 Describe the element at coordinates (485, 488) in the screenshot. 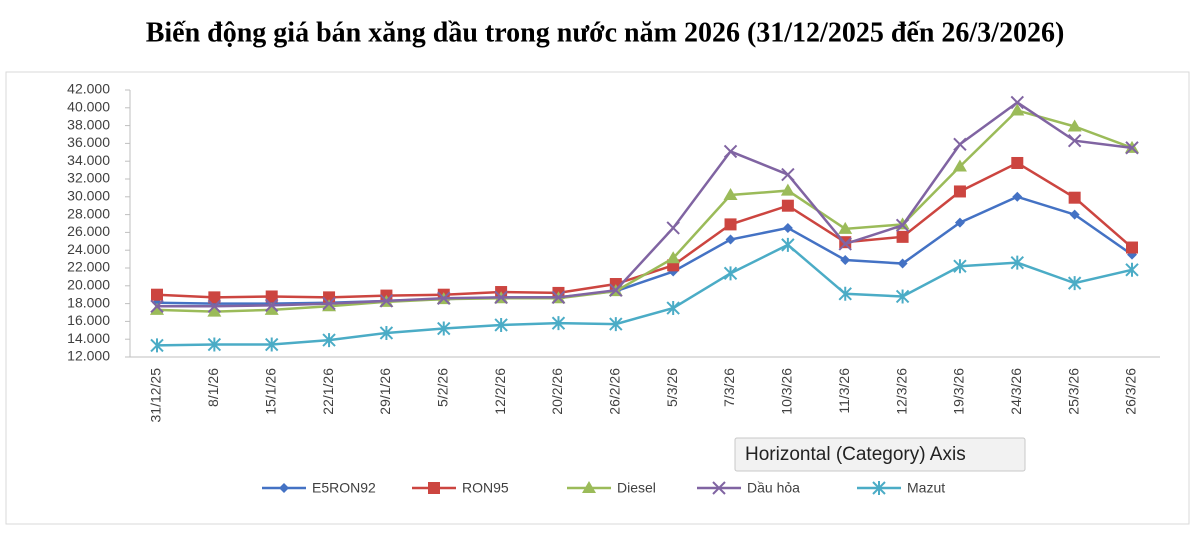

I see `legend-label: RON95` at that location.